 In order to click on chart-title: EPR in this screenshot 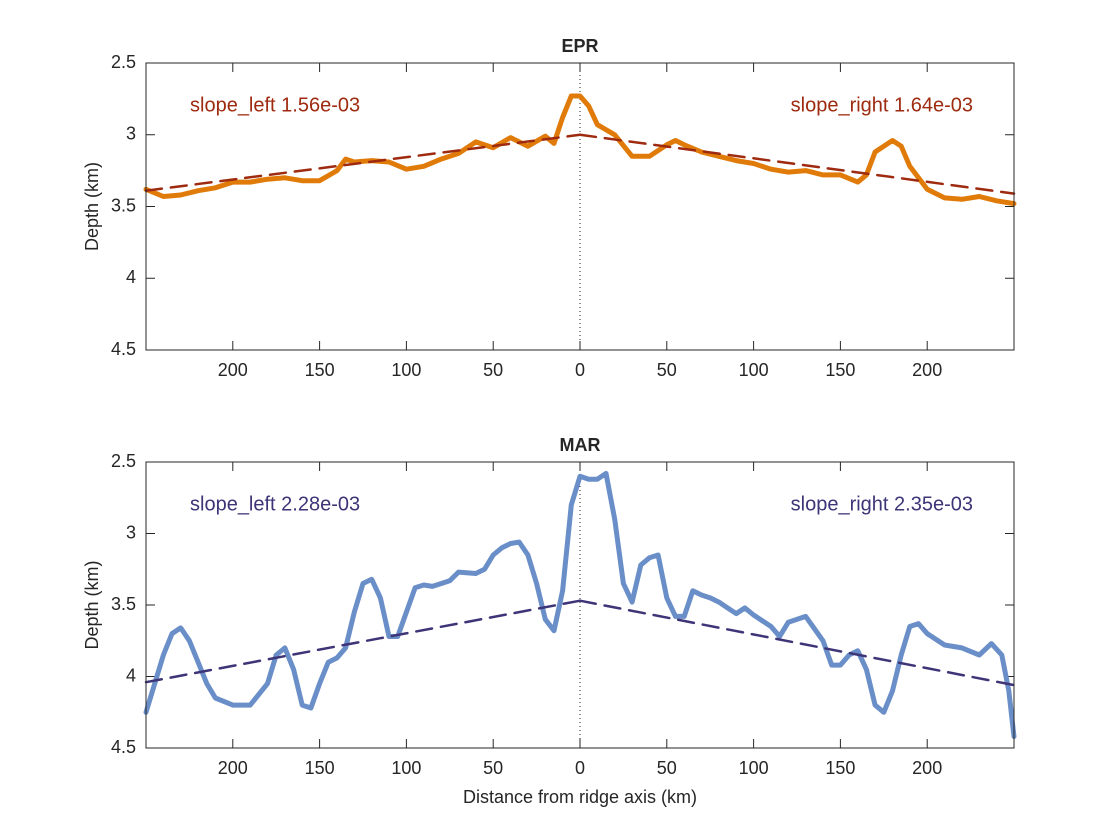, I will do `click(579, 46)`.